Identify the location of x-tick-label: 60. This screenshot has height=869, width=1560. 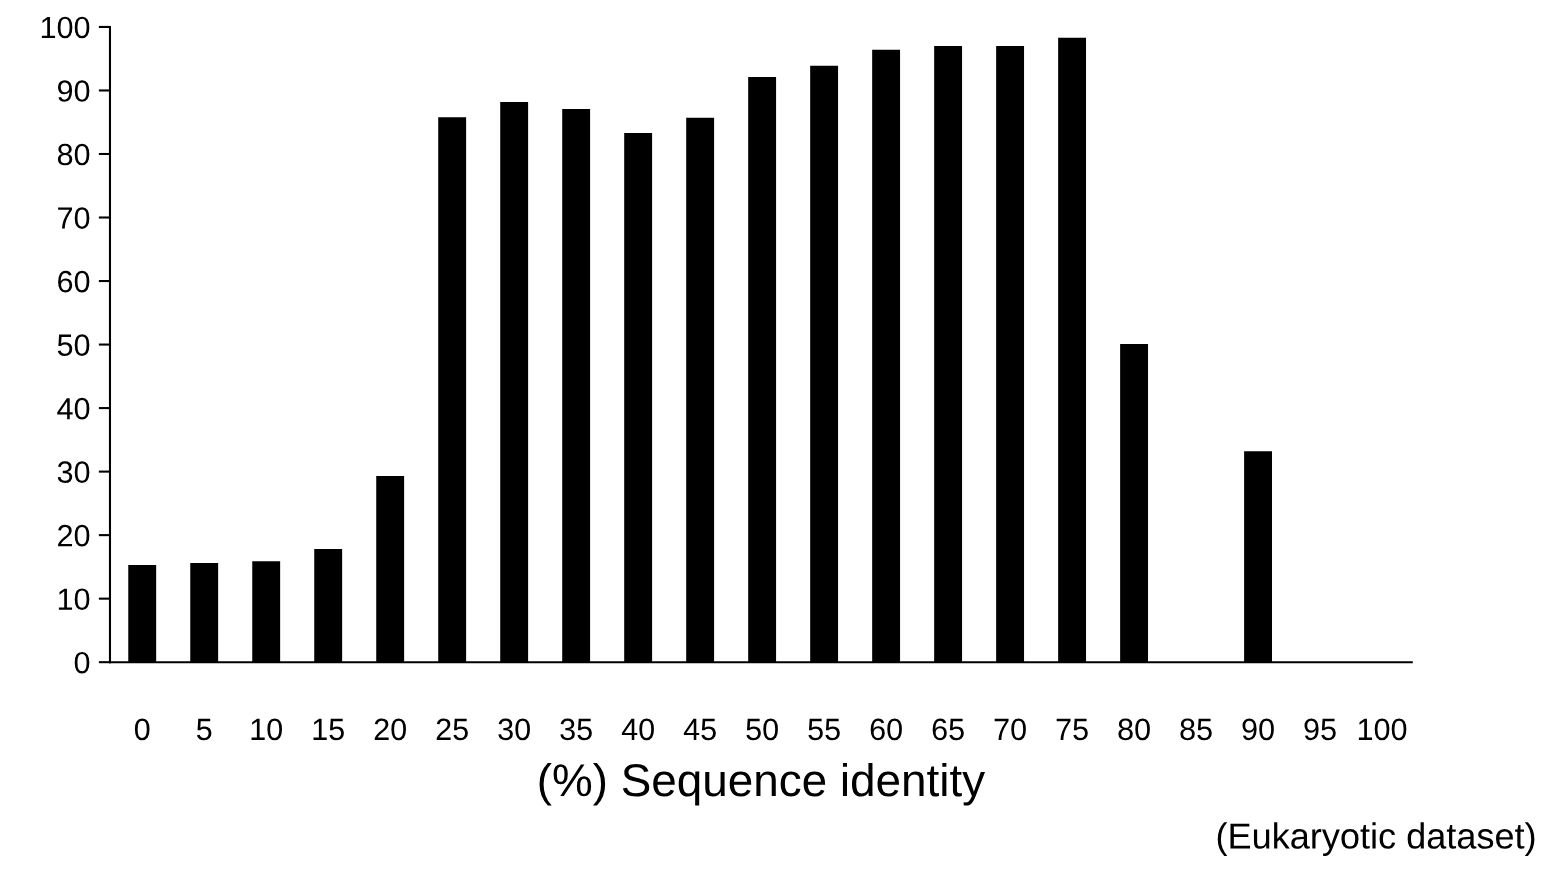
(886, 729).